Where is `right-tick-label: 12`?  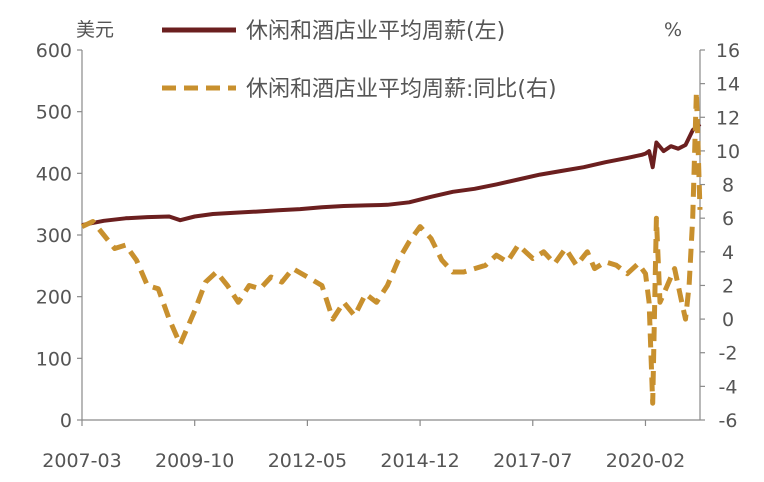
right-tick-label: 12 is located at coordinates (728, 118).